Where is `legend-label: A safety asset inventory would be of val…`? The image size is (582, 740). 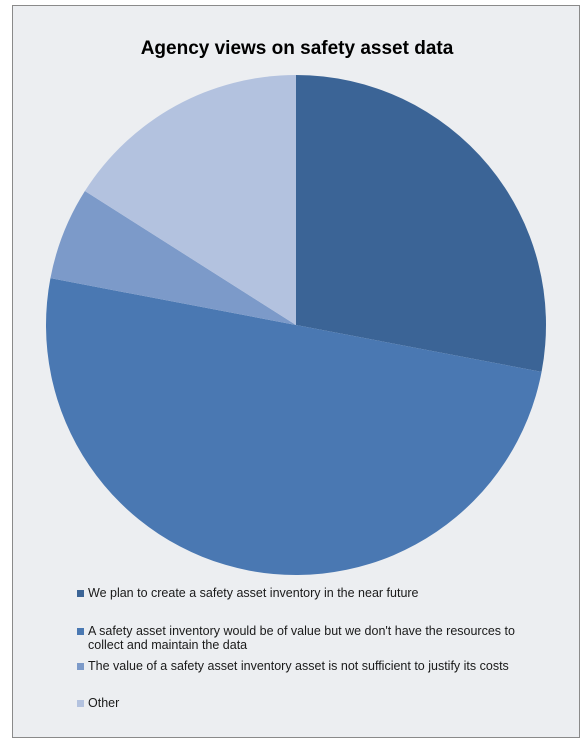 legend-label: A safety asset inventory would be of val… is located at coordinates (301, 638).